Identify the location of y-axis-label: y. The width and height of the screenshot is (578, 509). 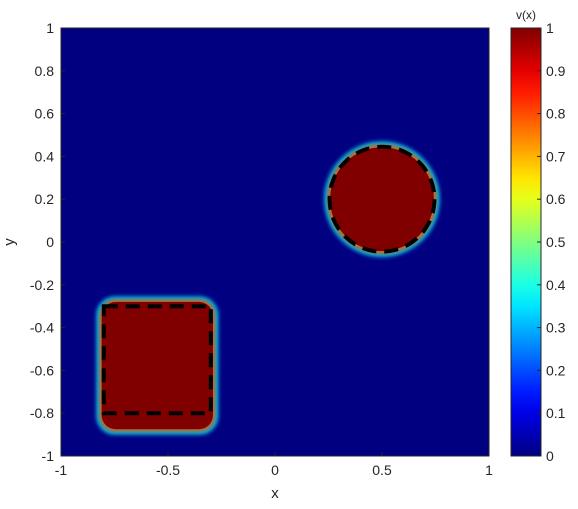
(9, 242).